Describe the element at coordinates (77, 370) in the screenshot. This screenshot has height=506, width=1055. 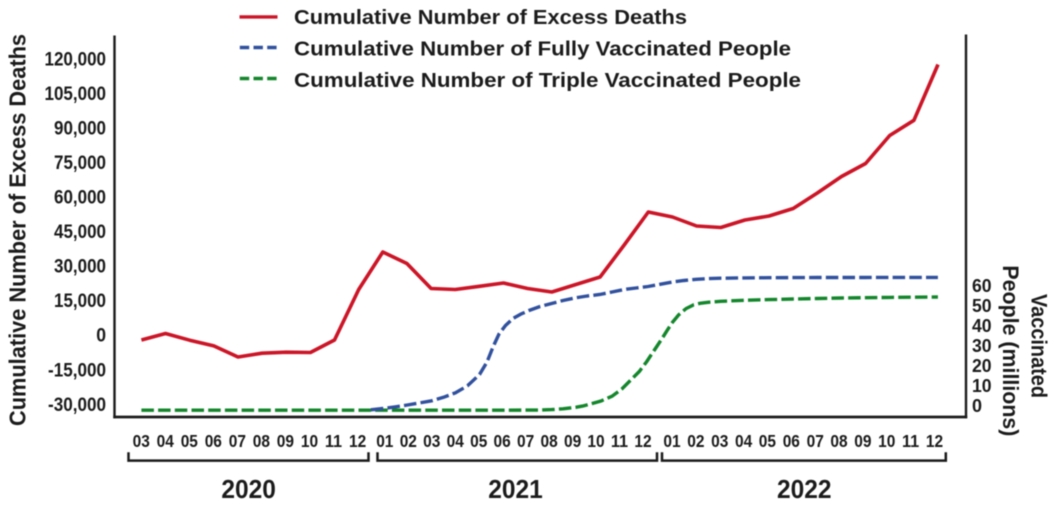
I see `svg-text: -15,000` at that location.